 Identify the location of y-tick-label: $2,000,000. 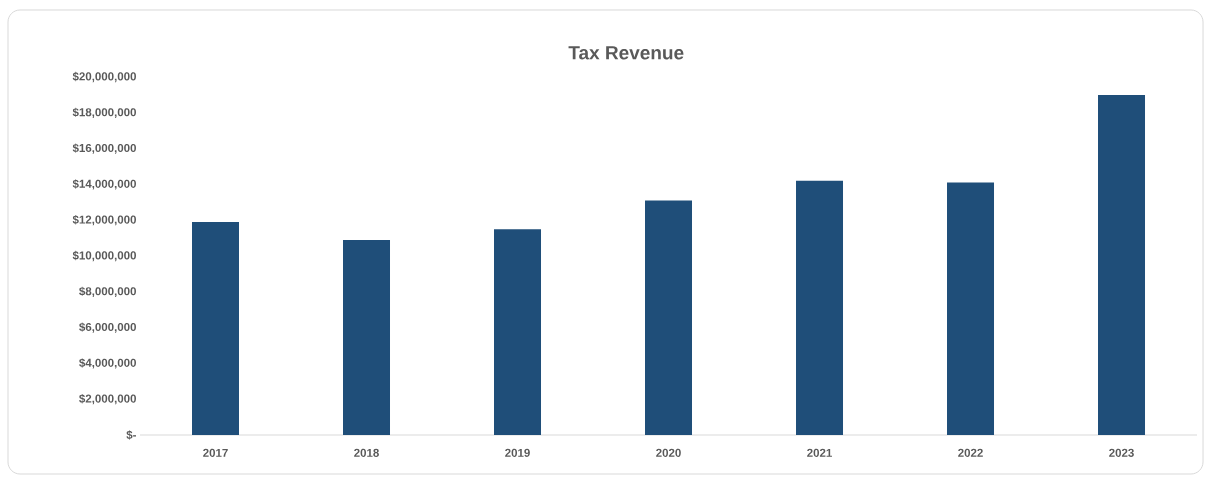
(107, 399).